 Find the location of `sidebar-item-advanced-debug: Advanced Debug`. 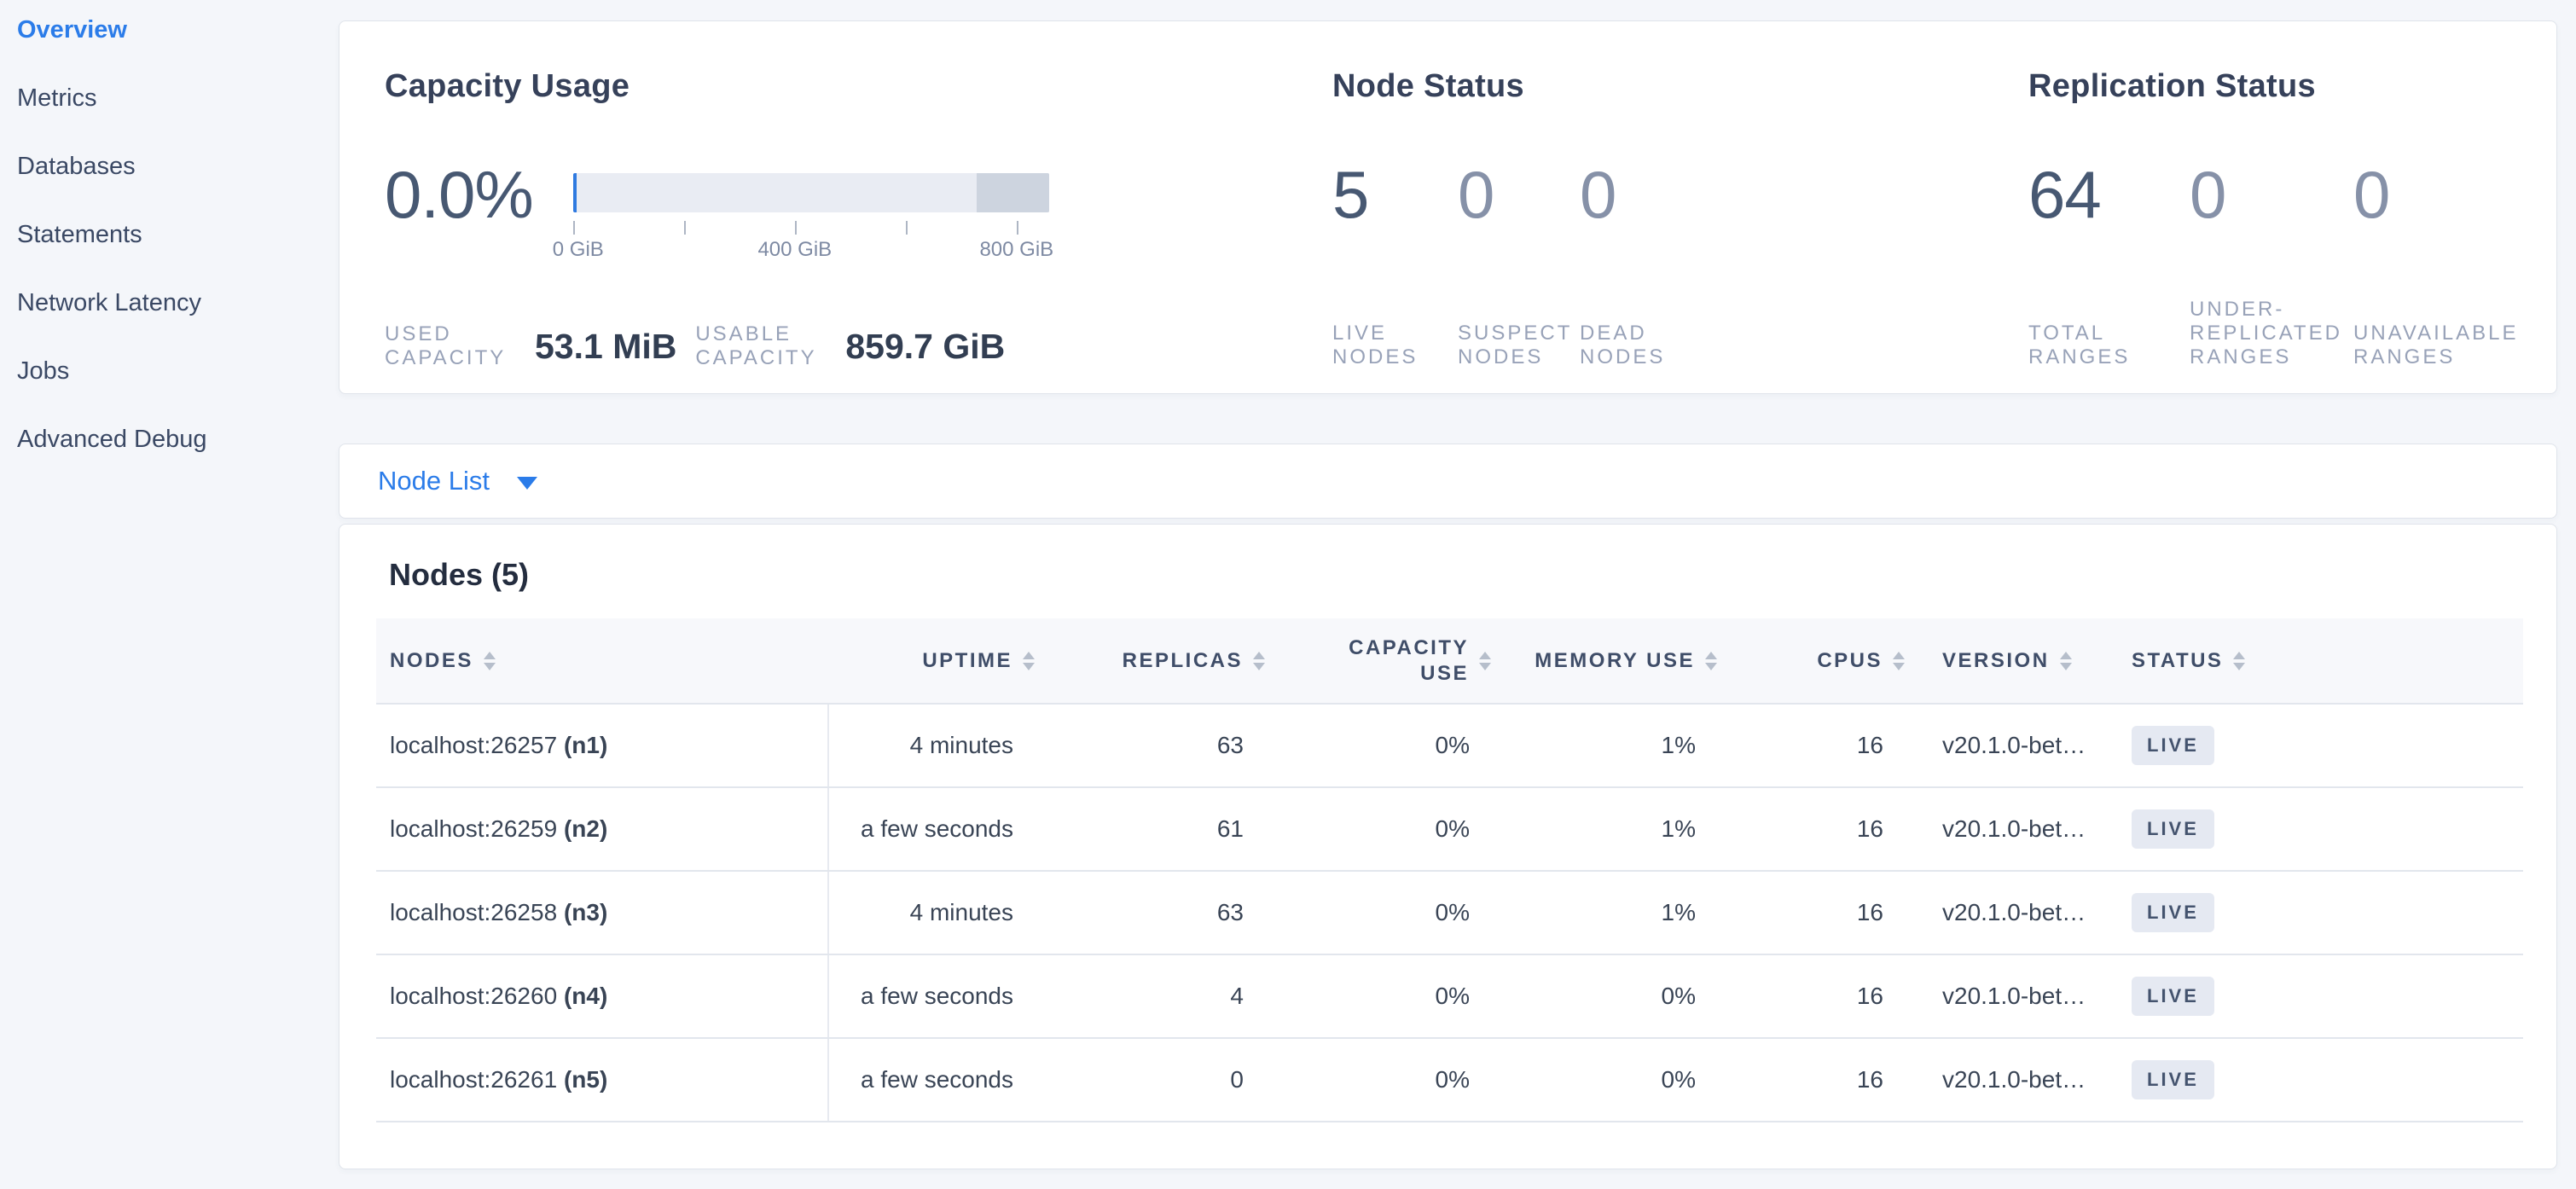

sidebar-item-advanced-debug: Advanced Debug is located at coordinates (112, 439).